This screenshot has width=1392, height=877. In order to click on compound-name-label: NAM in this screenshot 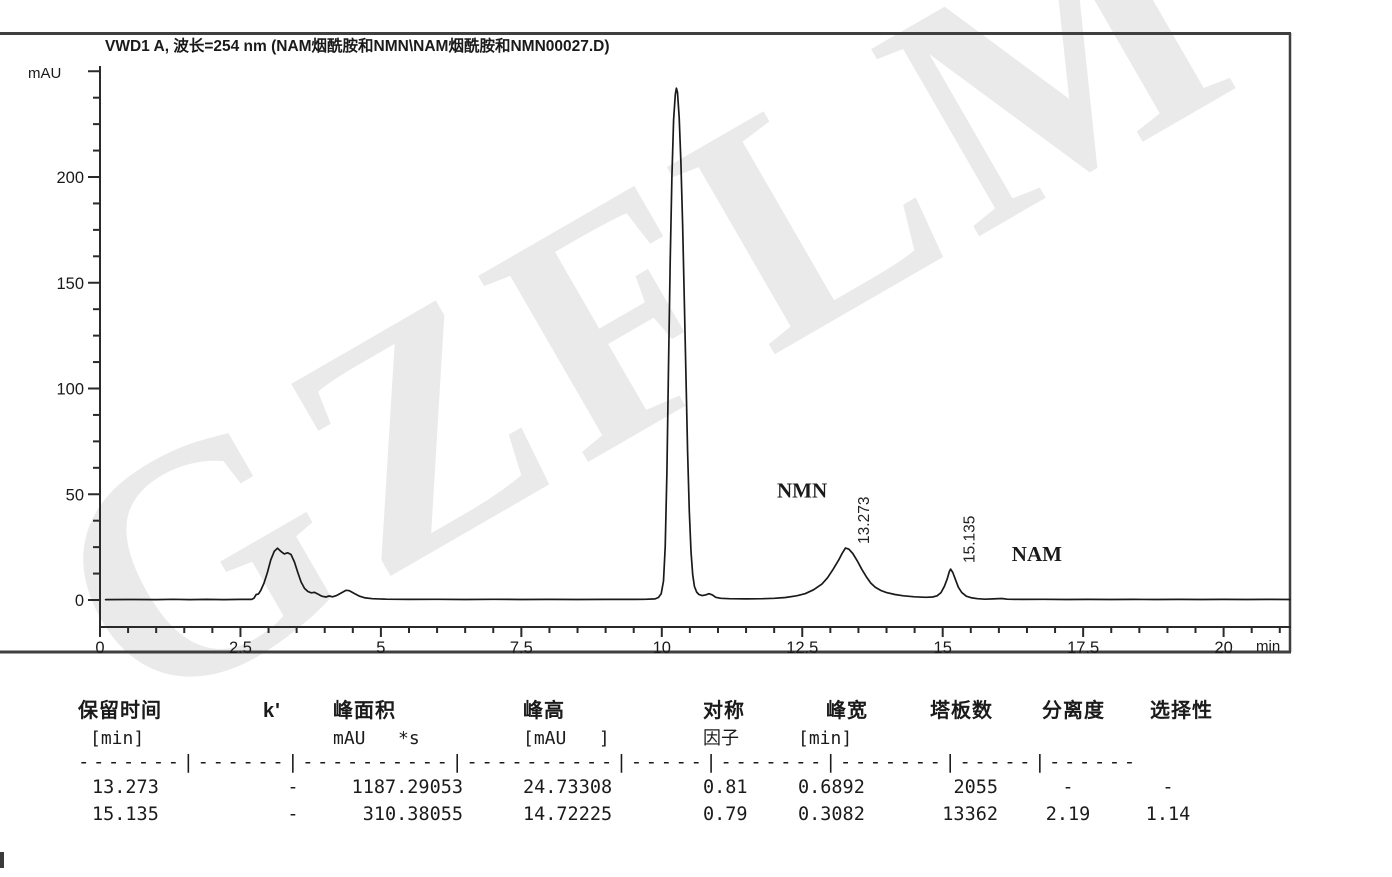, I will do `click(1037, 554)`.